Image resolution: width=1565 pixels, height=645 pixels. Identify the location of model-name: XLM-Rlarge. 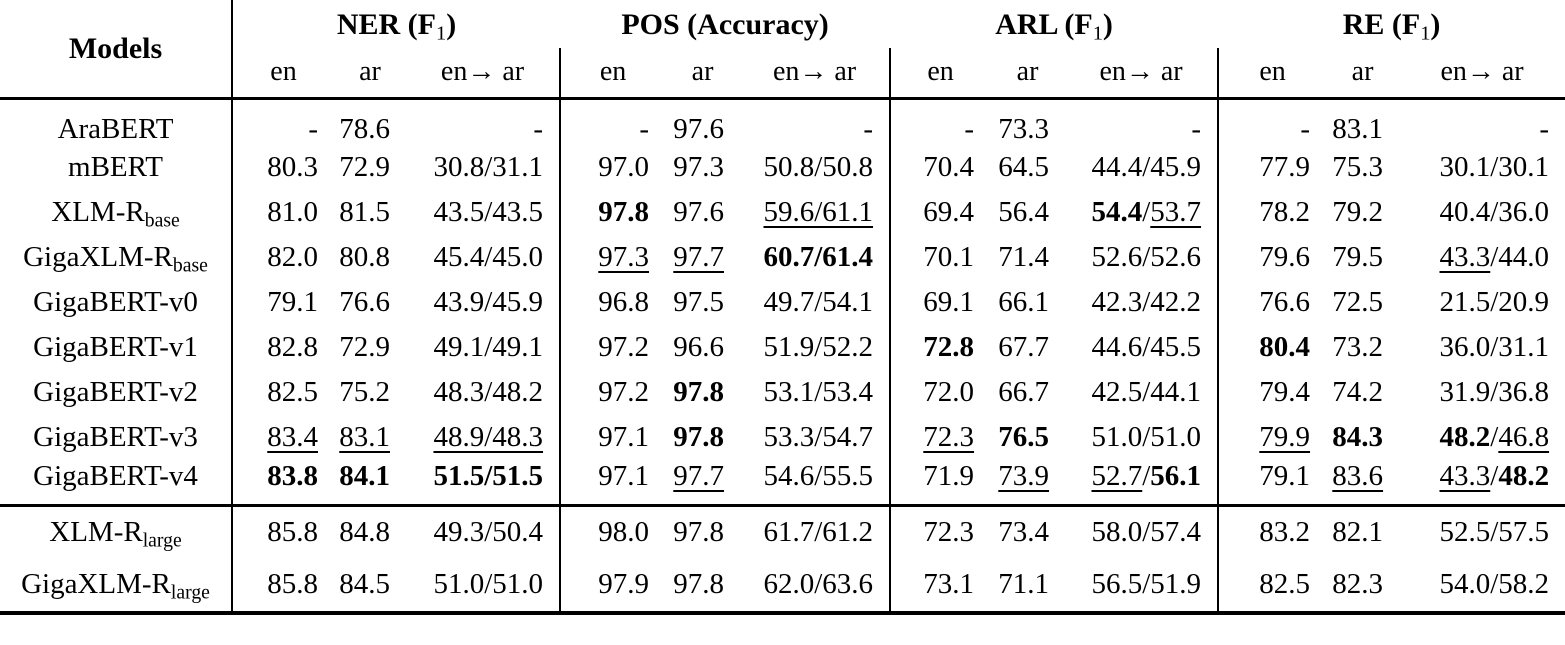
(116, 531).